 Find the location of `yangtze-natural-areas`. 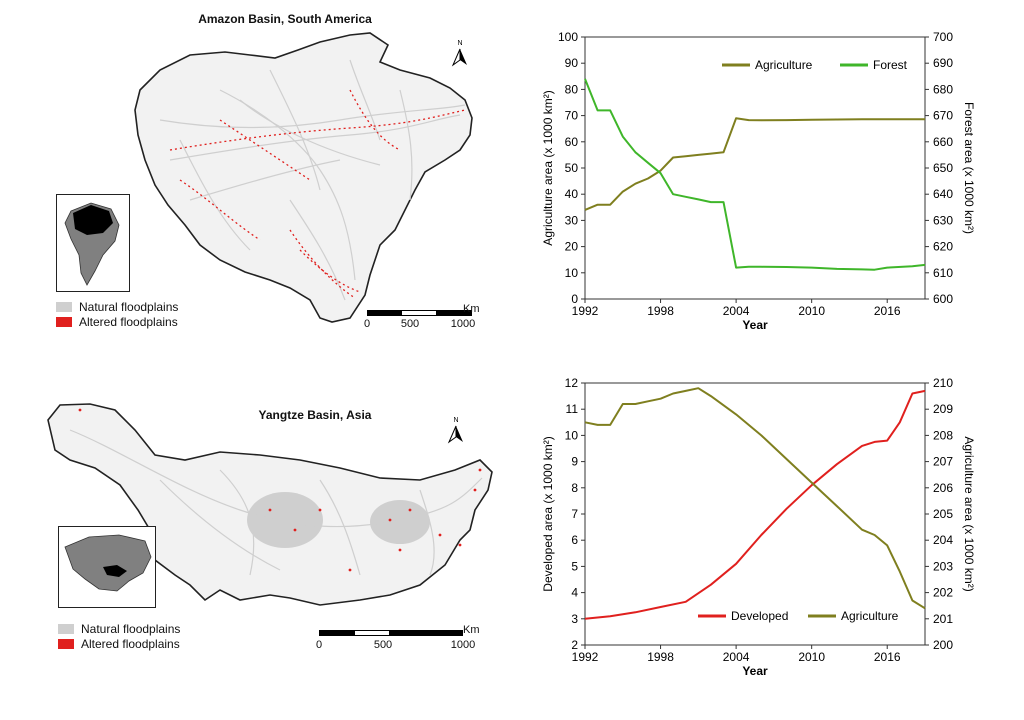

yangtze-natural-areas is located at coordinates (338, 520).